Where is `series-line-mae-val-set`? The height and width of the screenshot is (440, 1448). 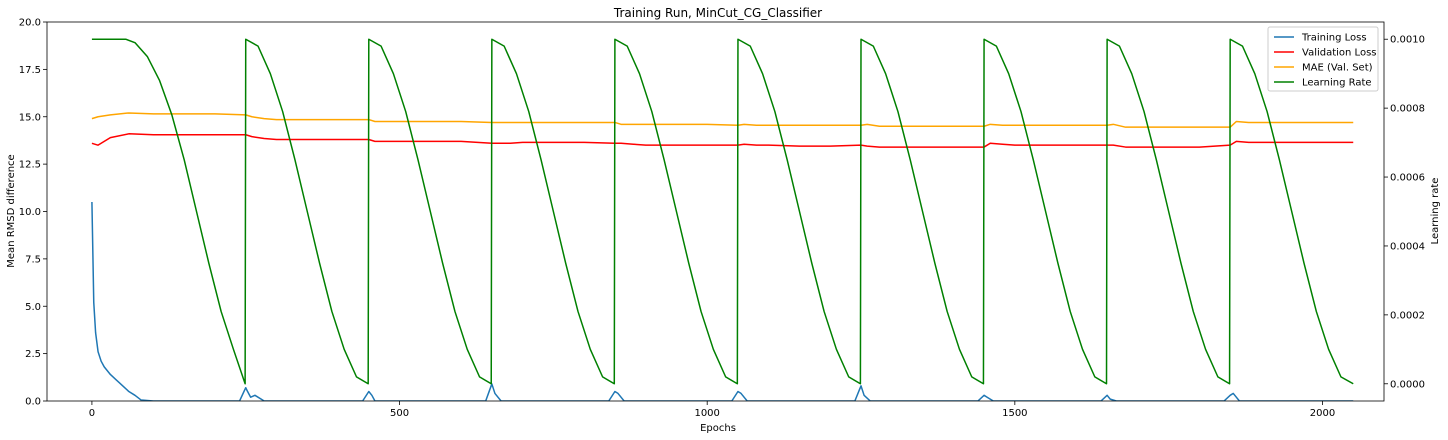
series-line-mae-val-set is located at coordinates (722, 120).